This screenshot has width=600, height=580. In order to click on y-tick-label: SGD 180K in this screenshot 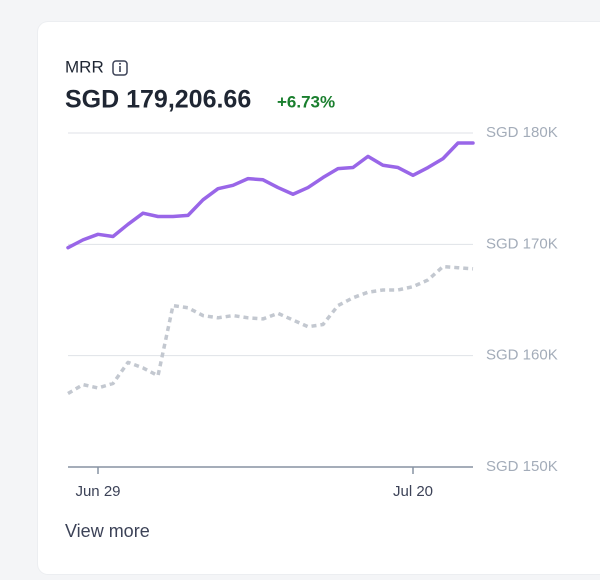, I will do `click(522, 132)`.